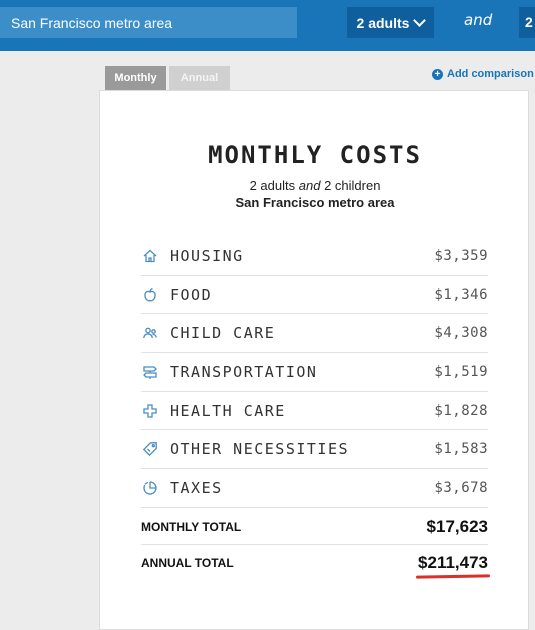  Describe the element at coordinates (223, 333) in the screenshot. I see `cost-label: CHILD CARE` at that location.